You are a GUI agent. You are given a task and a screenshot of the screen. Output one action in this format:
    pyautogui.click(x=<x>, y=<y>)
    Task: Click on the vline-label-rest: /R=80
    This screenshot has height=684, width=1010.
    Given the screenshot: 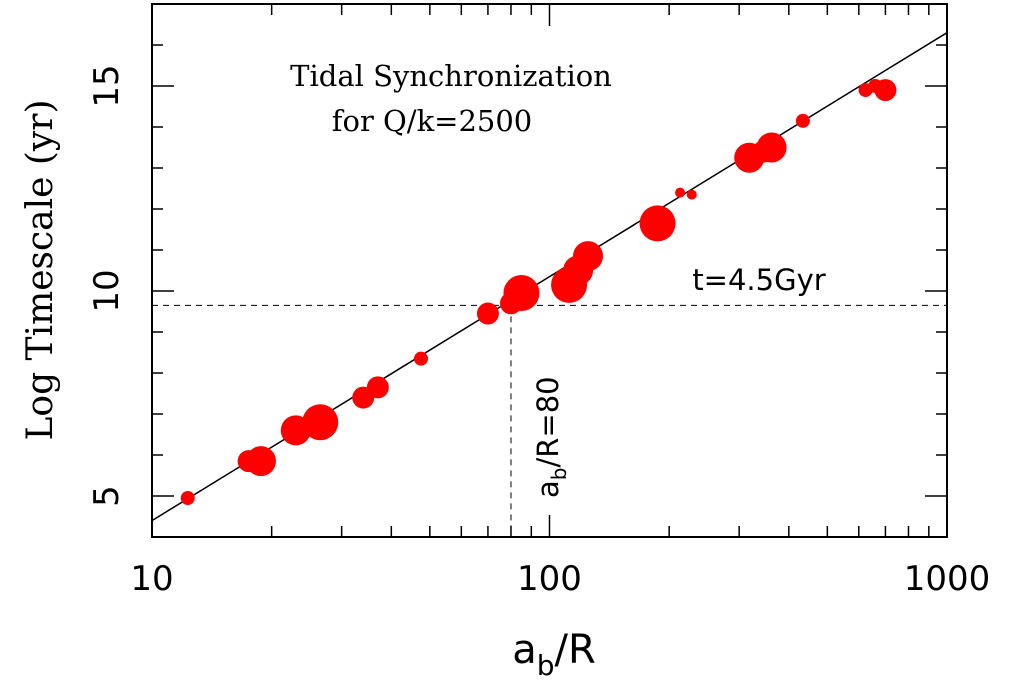 What is the action you would take?
    pyautogui.click(x=548, y=421)
    